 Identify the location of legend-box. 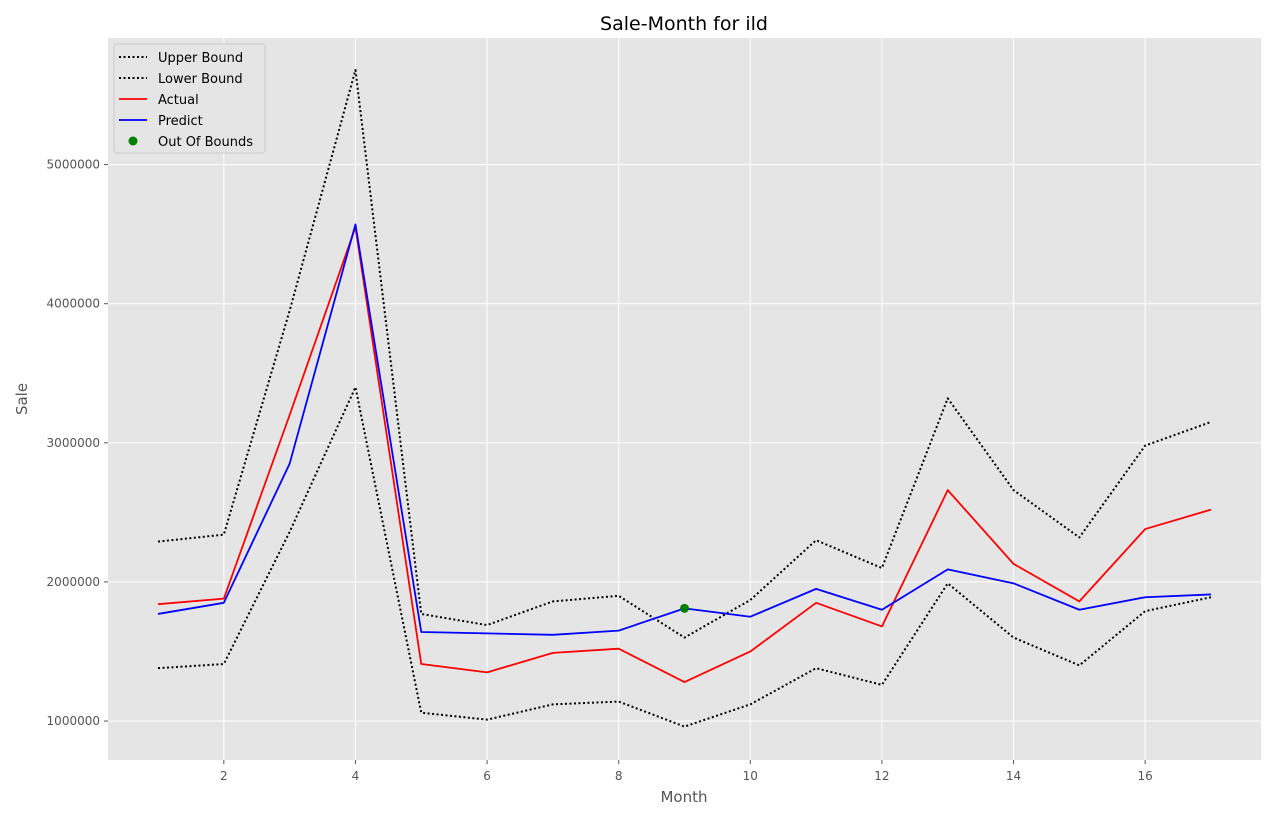
(189, 98).